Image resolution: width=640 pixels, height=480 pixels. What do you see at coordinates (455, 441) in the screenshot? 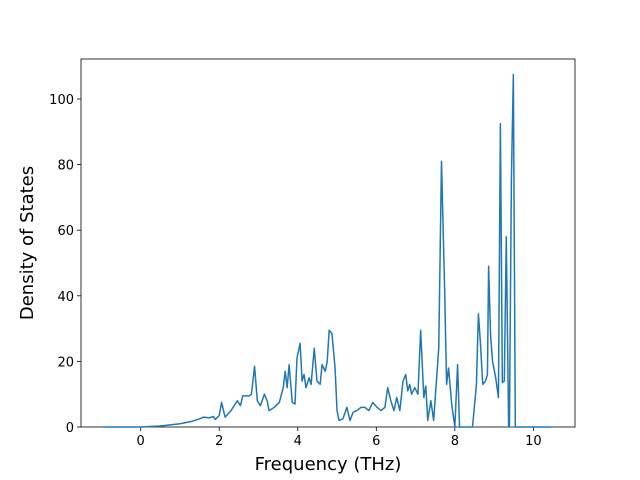
I see `x-tick-label: 8` at bounding box center [455, 441].